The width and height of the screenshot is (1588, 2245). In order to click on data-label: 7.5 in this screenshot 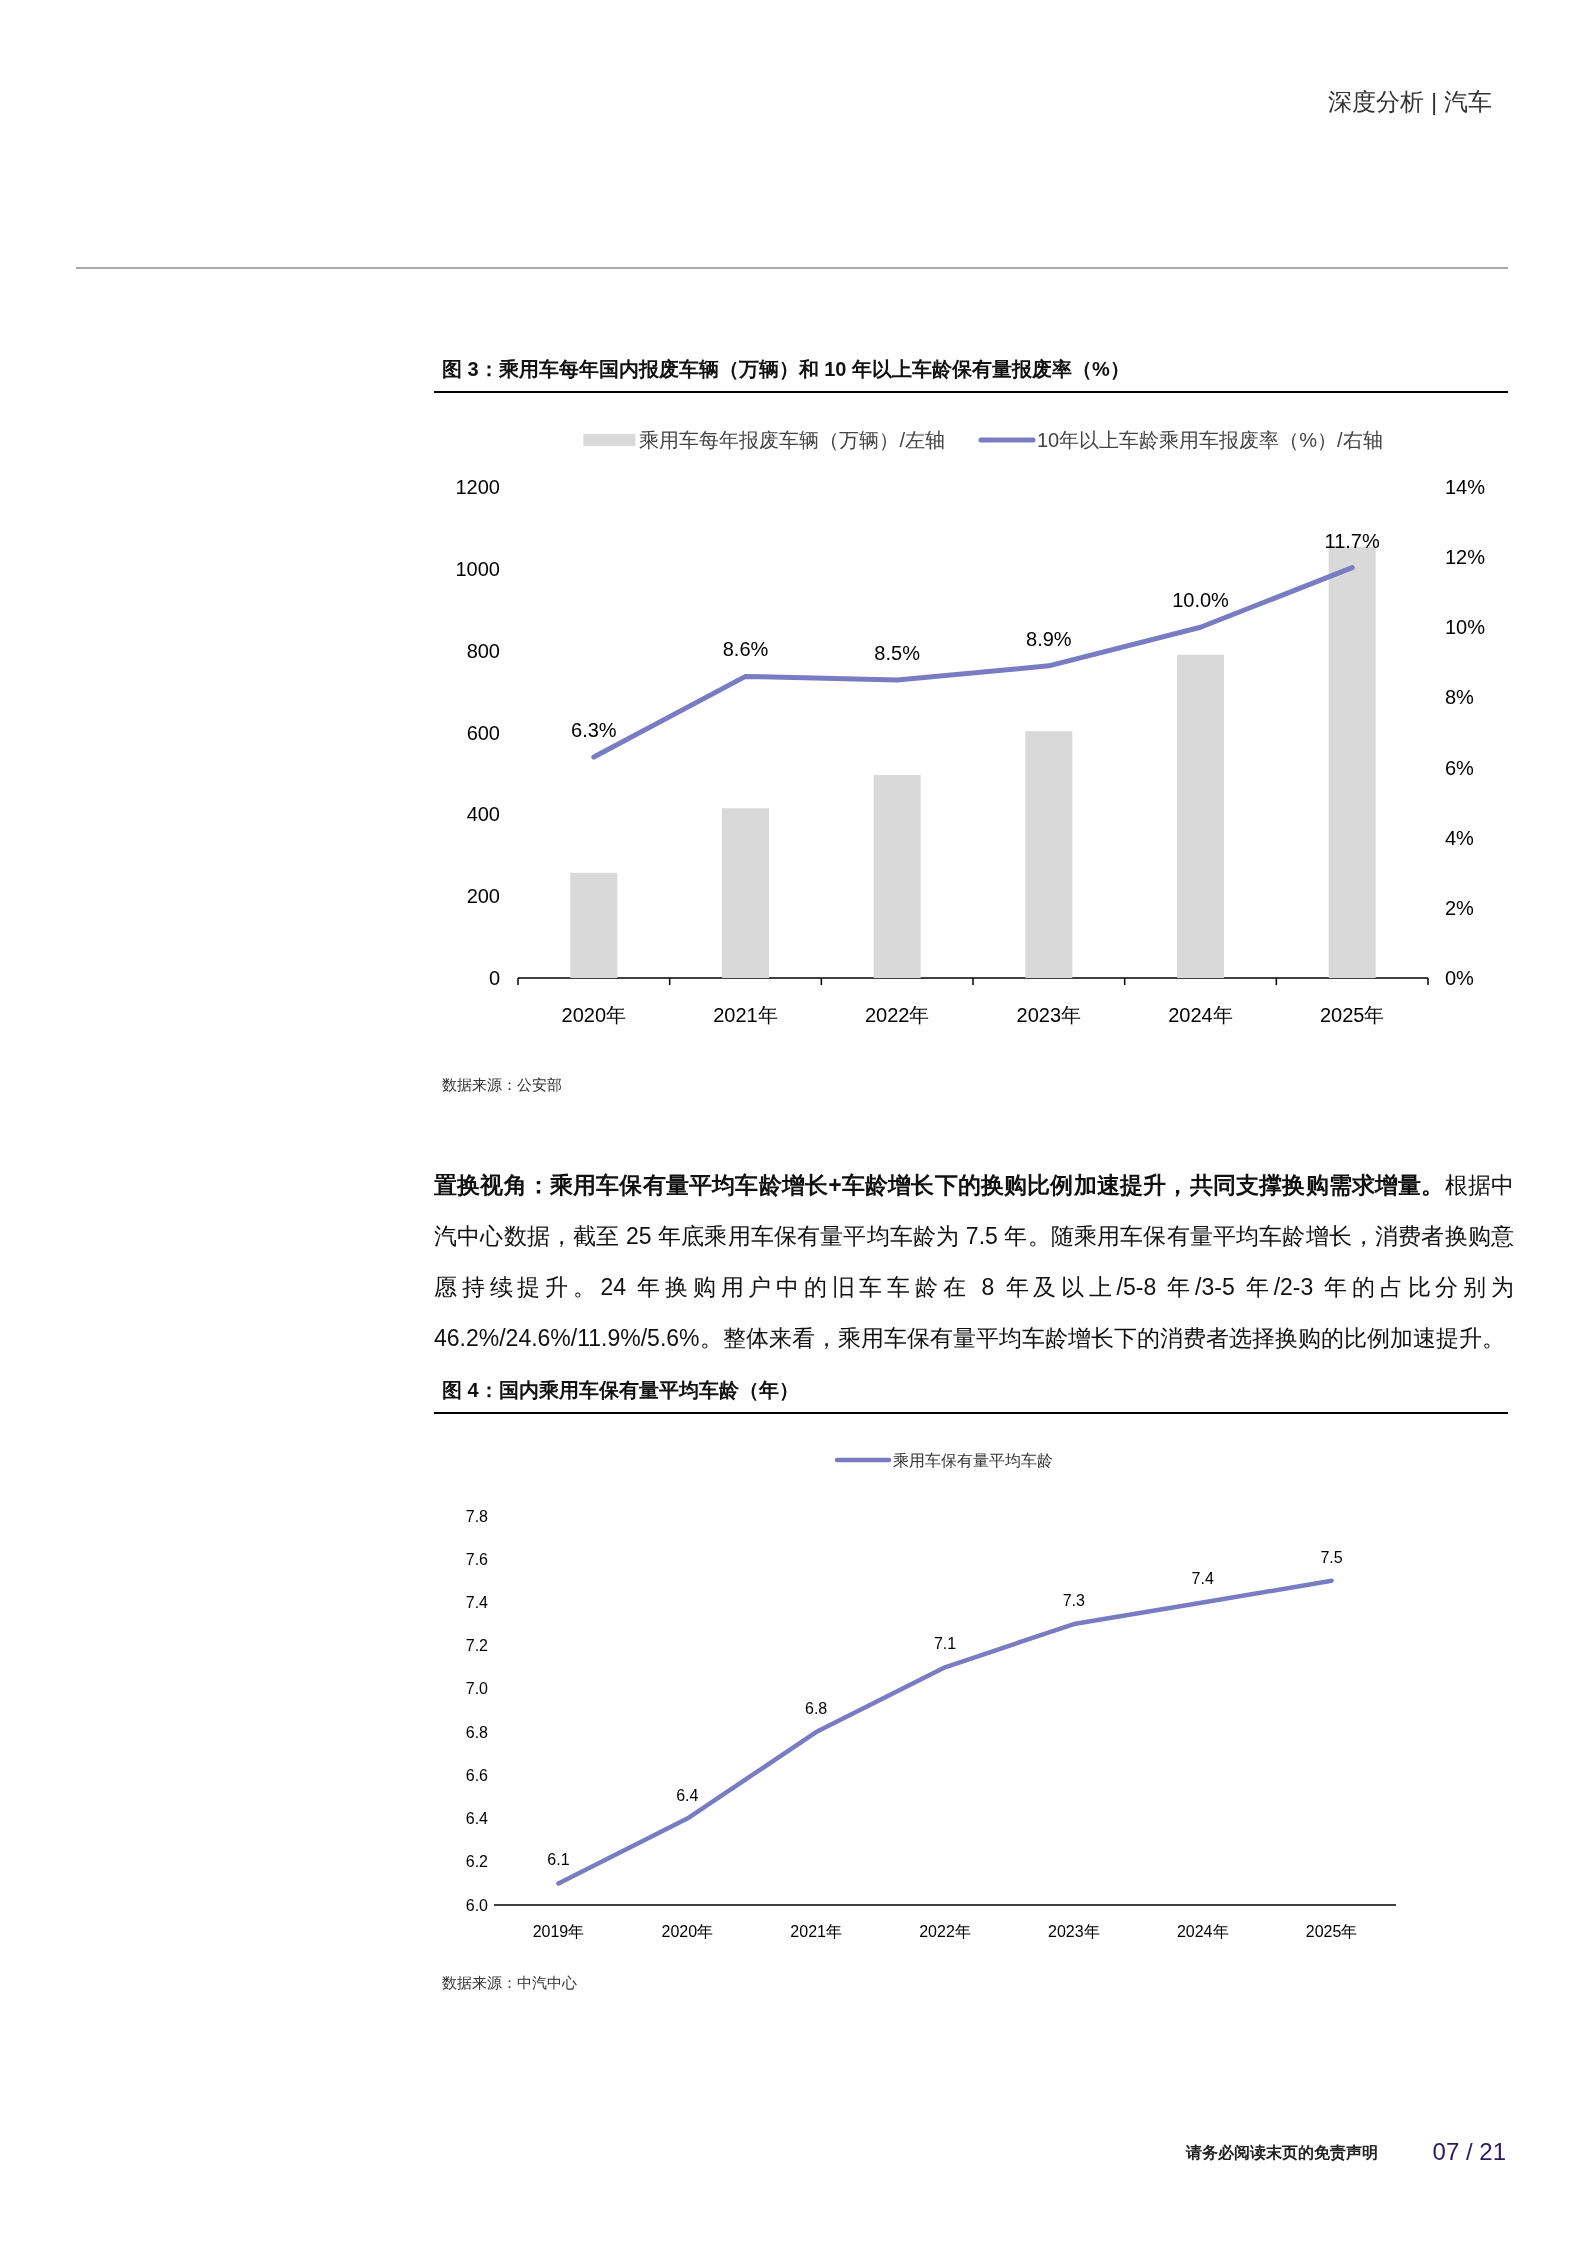, I will do `click(1331, 1557)`.